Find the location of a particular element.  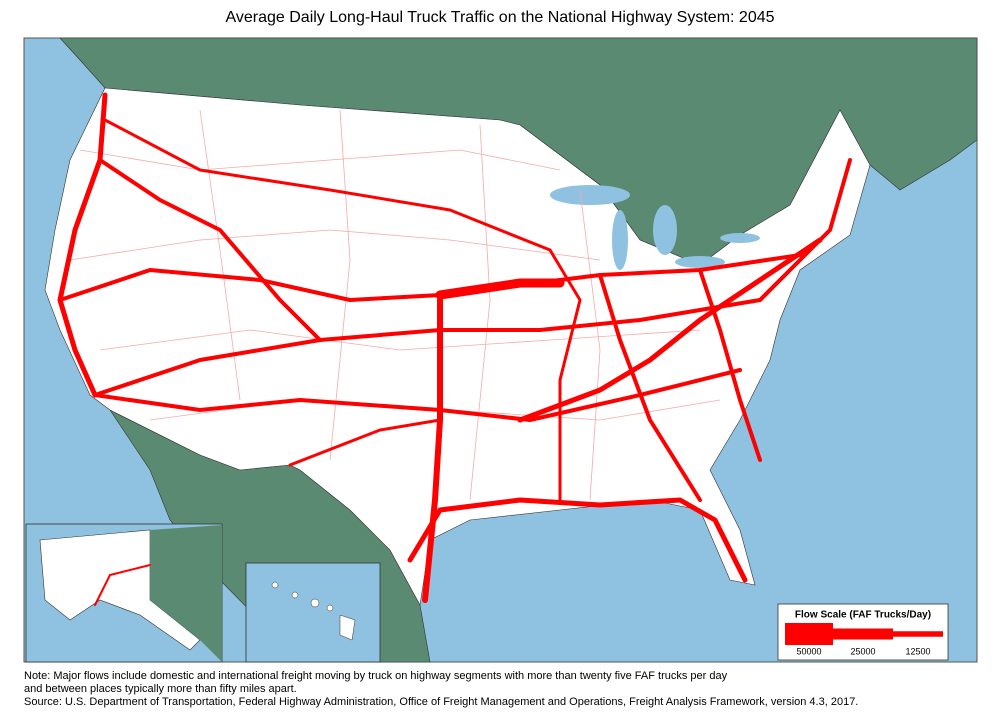

alaska-route is located at coordinates (122, 585).